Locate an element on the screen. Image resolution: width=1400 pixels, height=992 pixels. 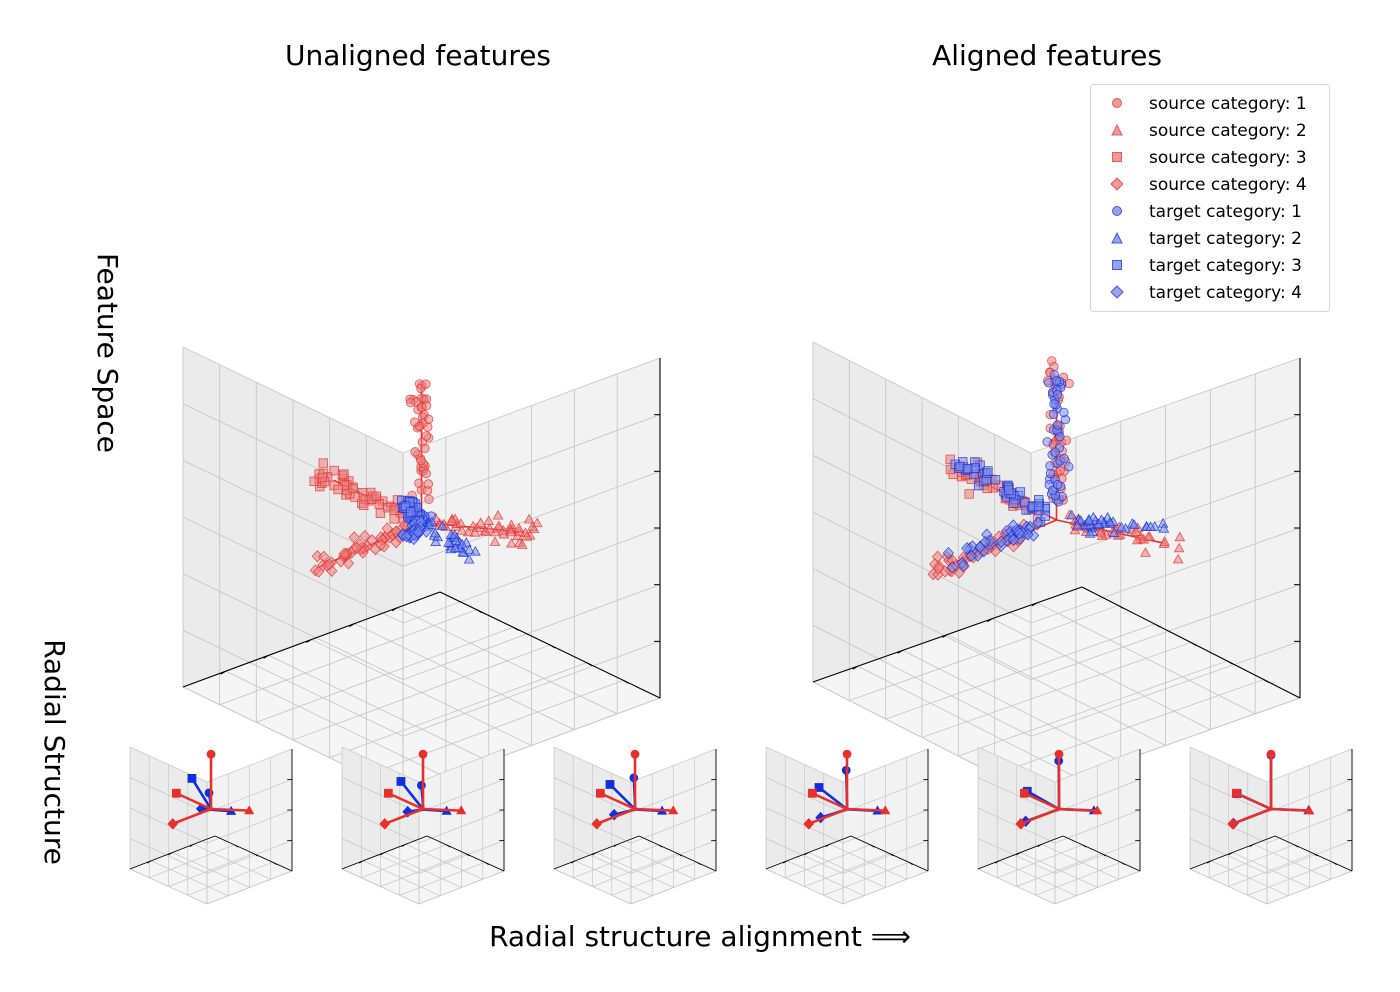
target-radial-line is located at coordinates (201, 794).